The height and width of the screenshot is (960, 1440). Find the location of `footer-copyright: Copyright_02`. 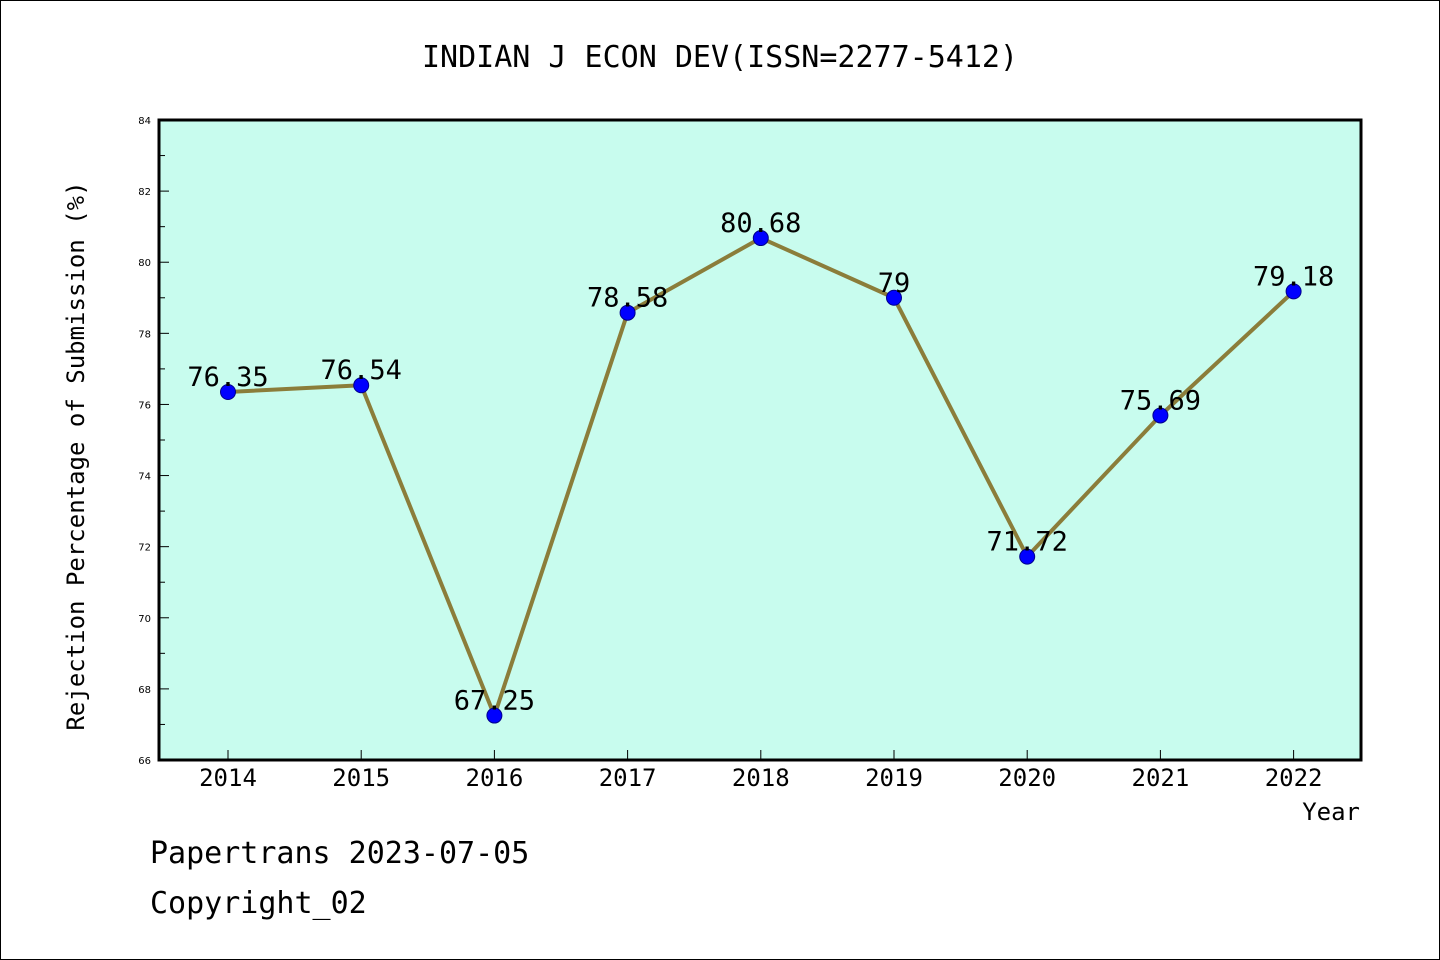

footer-copyright: Copyright_02 is located at coordinates (258, 903).